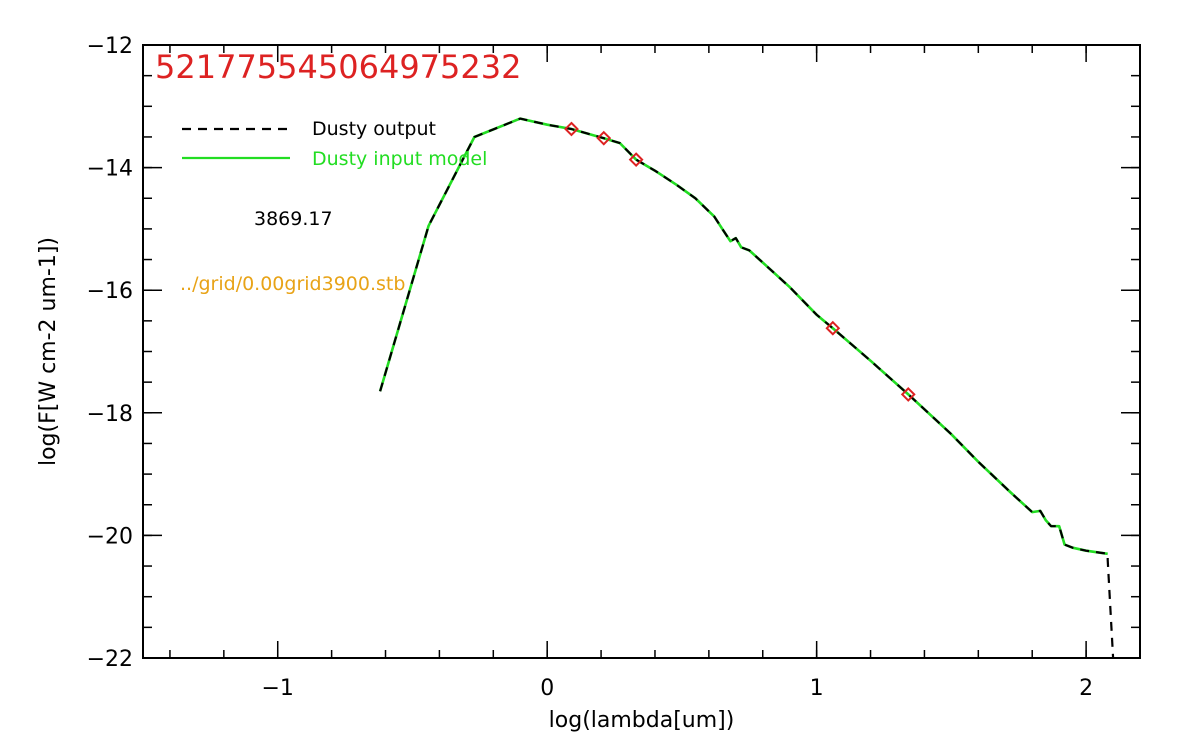 This screenshot has width=1180, height=750. Describe the element at coordinates (110, 291) in the screenshot. I see `y-tick-label: −16` at that location.